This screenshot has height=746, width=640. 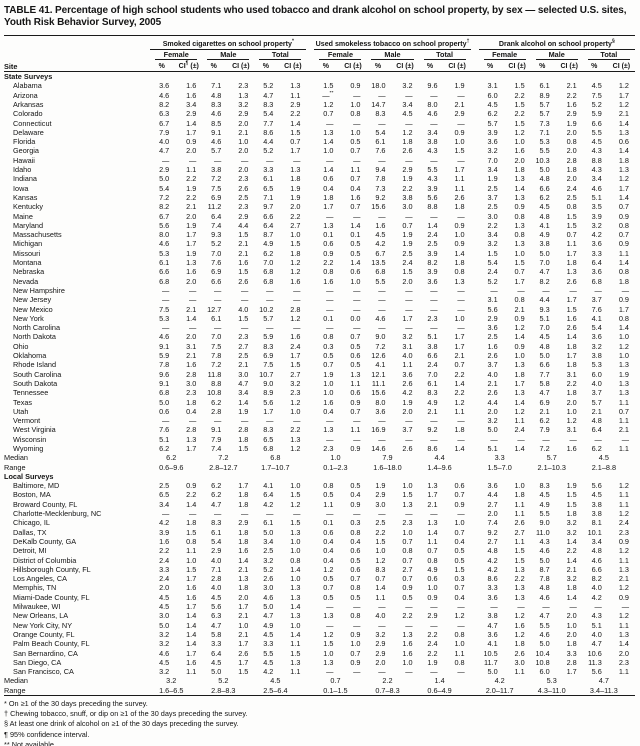 I want to click on value-cell: 6.8, so click(x=268, y=272).